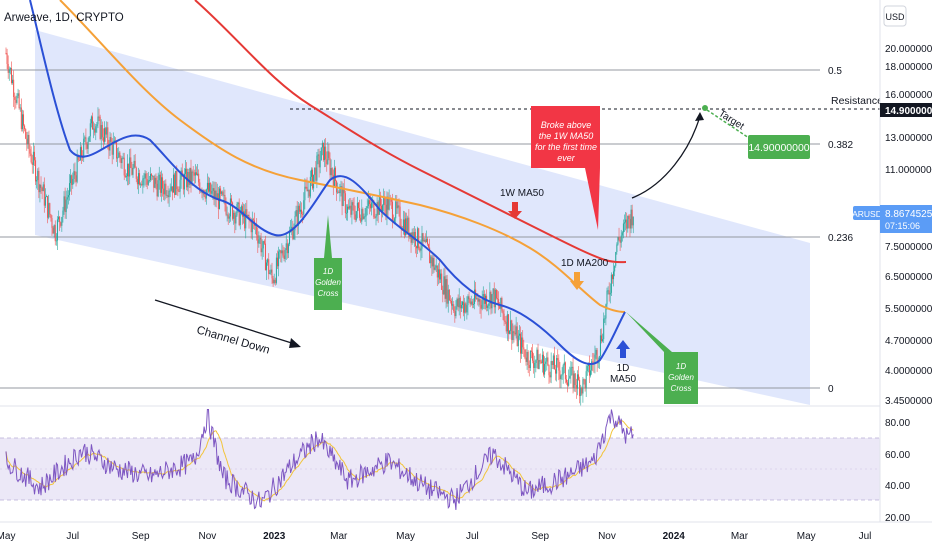 This screenshot has width=932, height=550. What do you see at coordinates (64, 18) in the screenshot?
I see `symbol-title: Arweave, 1D, CRYPTO` at bounding box center [64, 18].